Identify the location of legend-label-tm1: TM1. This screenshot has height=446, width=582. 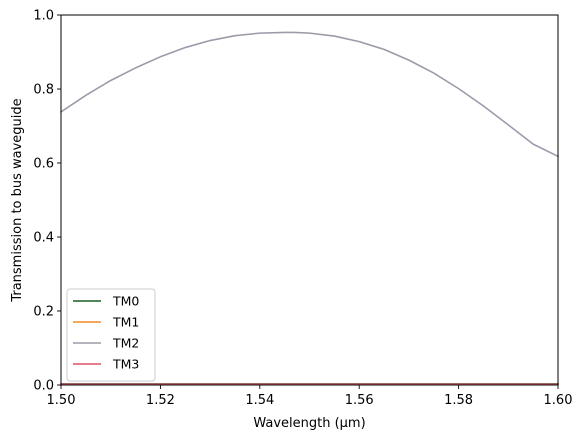
(125, 322).